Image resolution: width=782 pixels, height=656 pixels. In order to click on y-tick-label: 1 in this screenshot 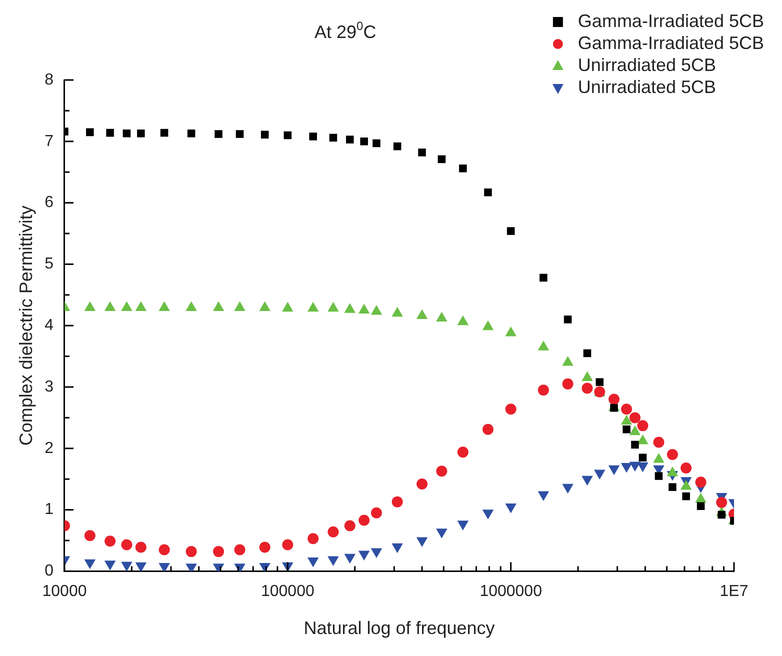, I will do `click(49, 509)`.